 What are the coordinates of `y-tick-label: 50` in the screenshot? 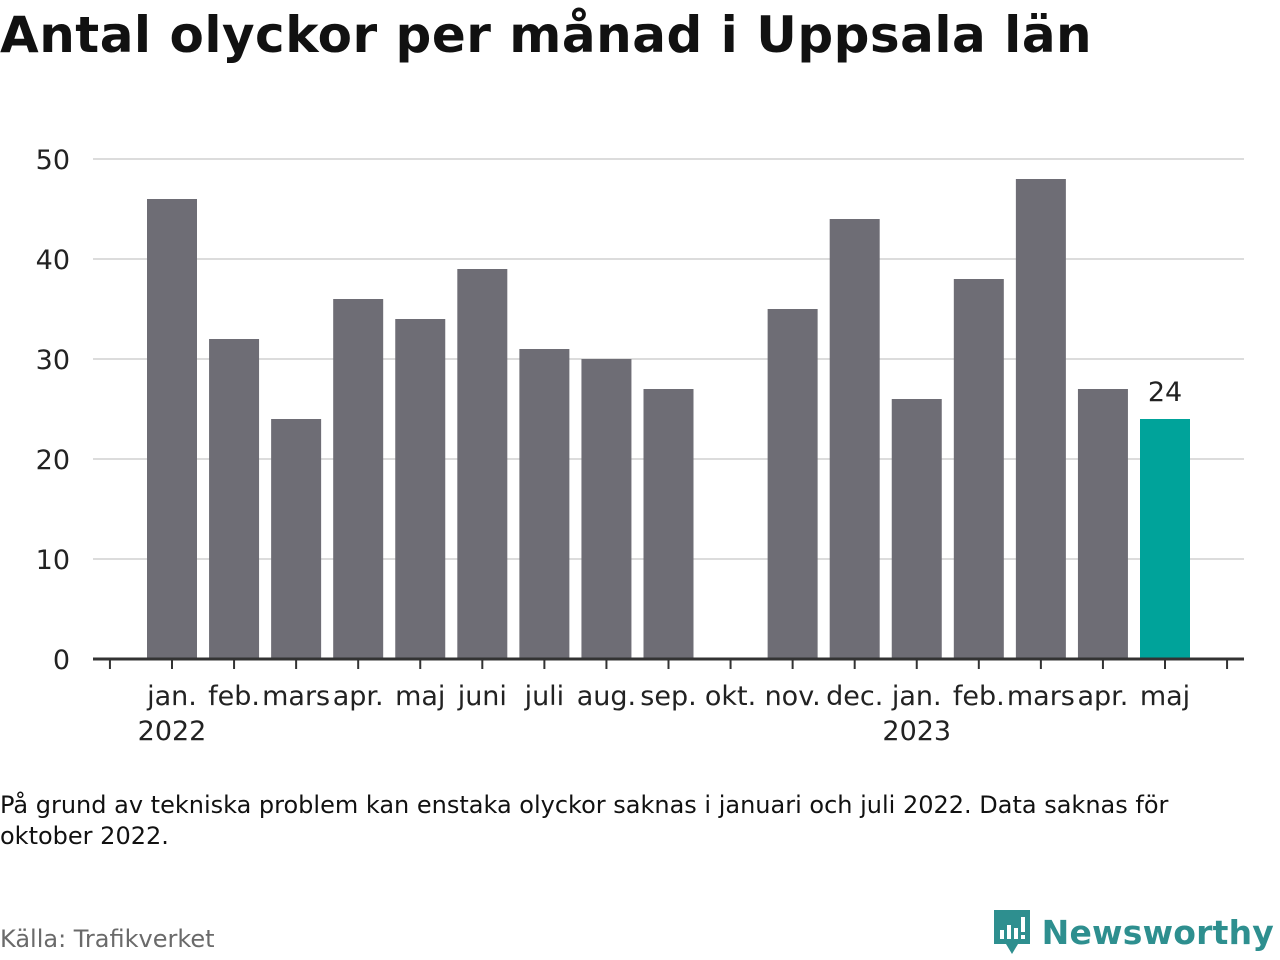 It's located at (53, 160).